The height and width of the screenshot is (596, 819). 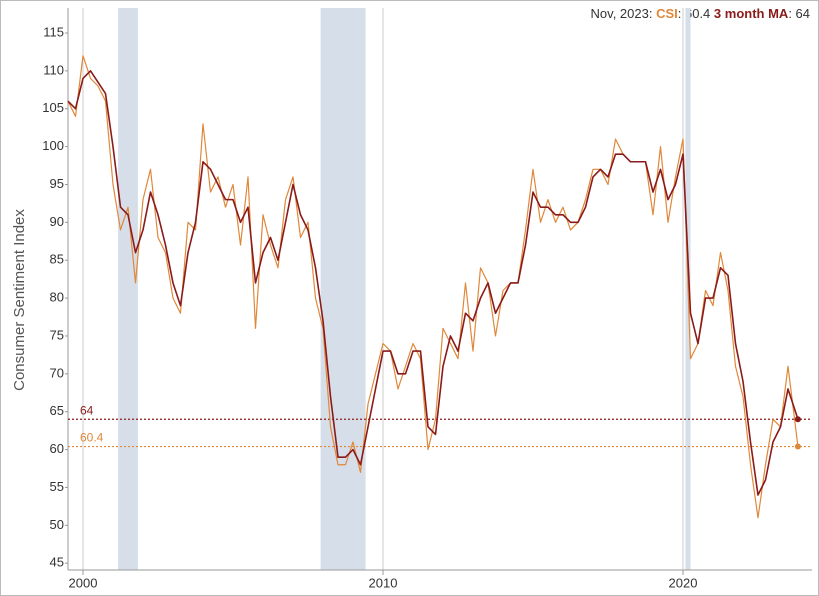 What do you see at coordinates (53, 145) in the screenshot?
I see `y-tick-label: 100` at bounding box center [53, 145].